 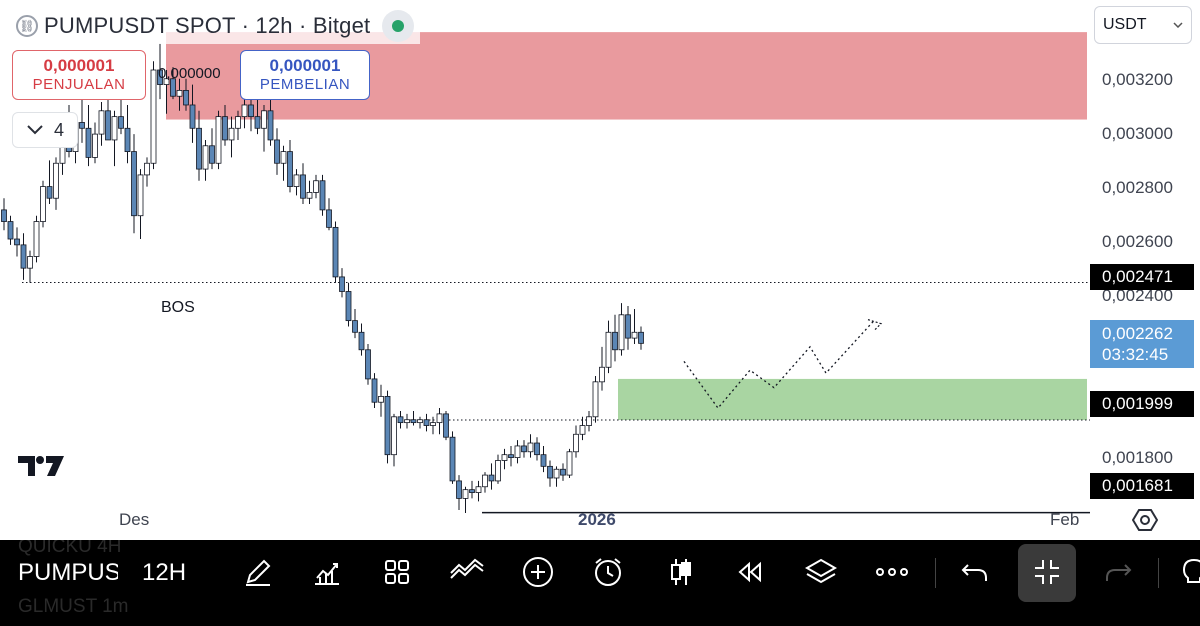 What do you see at coordinates (681, 572) in the screenshot?
I see `candlestick-icon` at bounding box center [681, 572].